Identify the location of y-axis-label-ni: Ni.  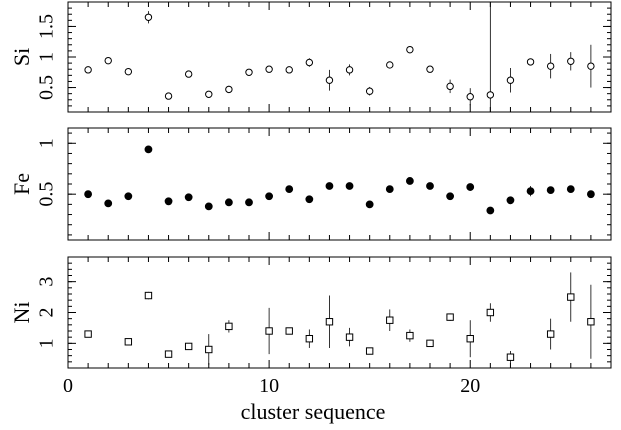
(21, 313).